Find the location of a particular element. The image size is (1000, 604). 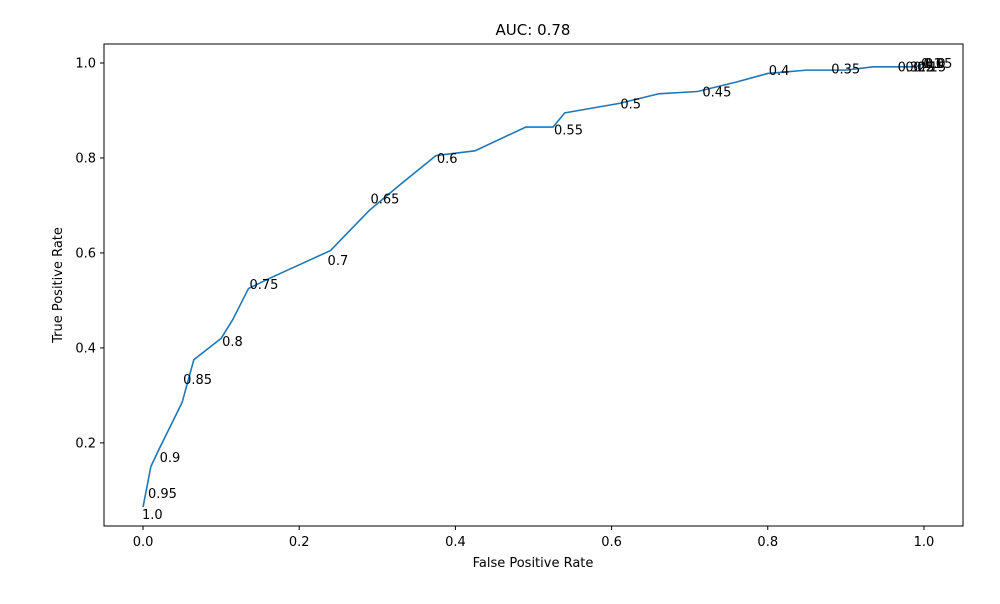

y-tick-label: 0.6 is located at coordinates (85, 253).